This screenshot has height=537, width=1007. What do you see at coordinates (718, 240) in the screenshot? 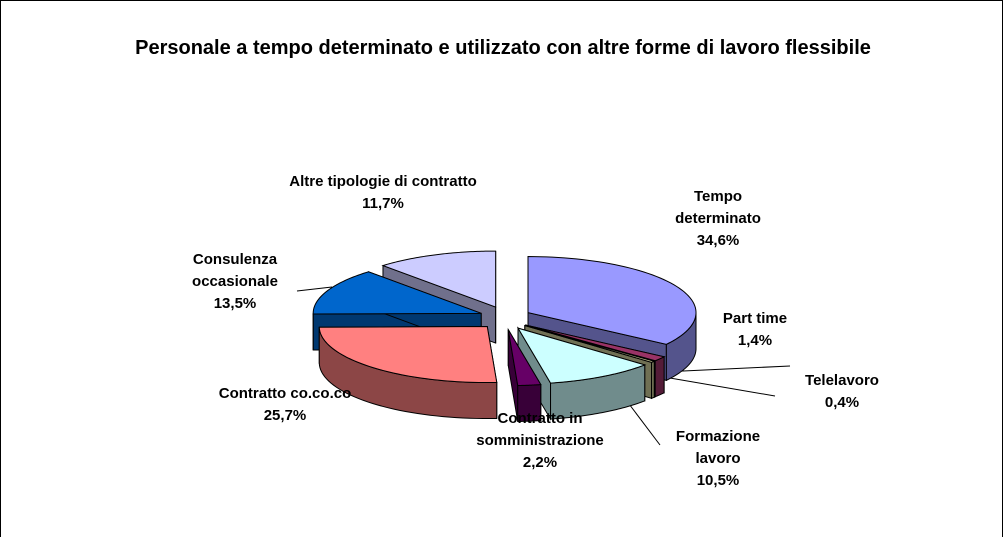
I see `slice-value: 34,6%` at bounding box center [718, 240].